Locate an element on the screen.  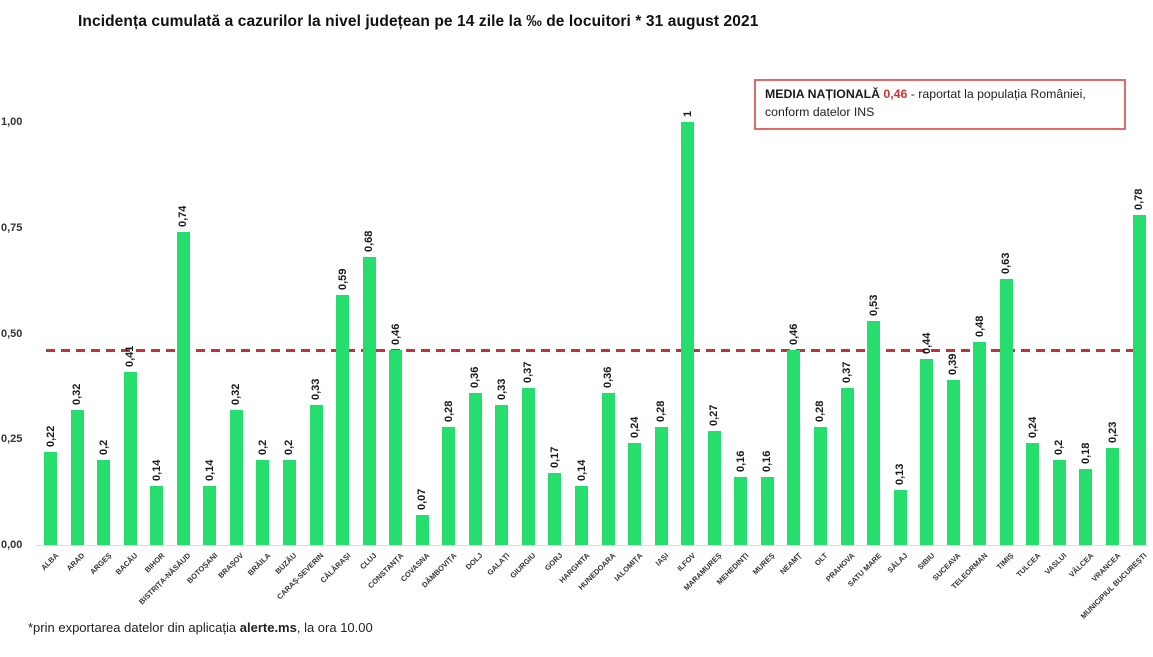
x-axis-label-sibiu: SIBIU is located at coordinates (926, 561).